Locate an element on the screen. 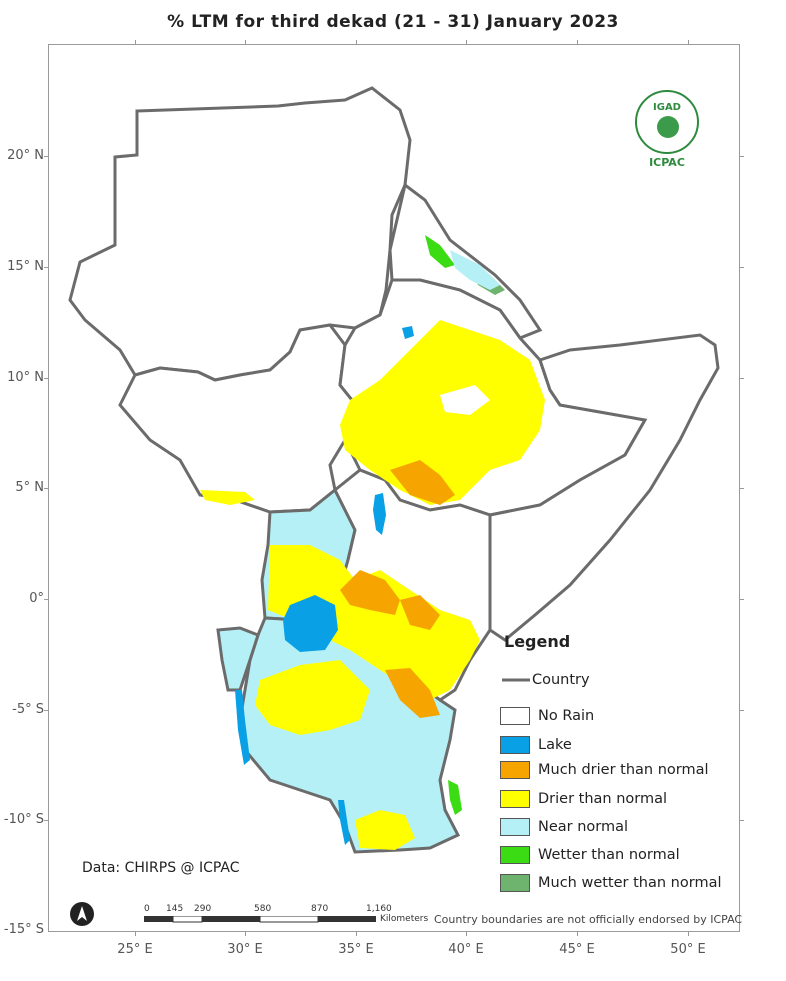 This screenshot has height=981, width=786. legend-country-row: Country is located at coordinates (545, 680).